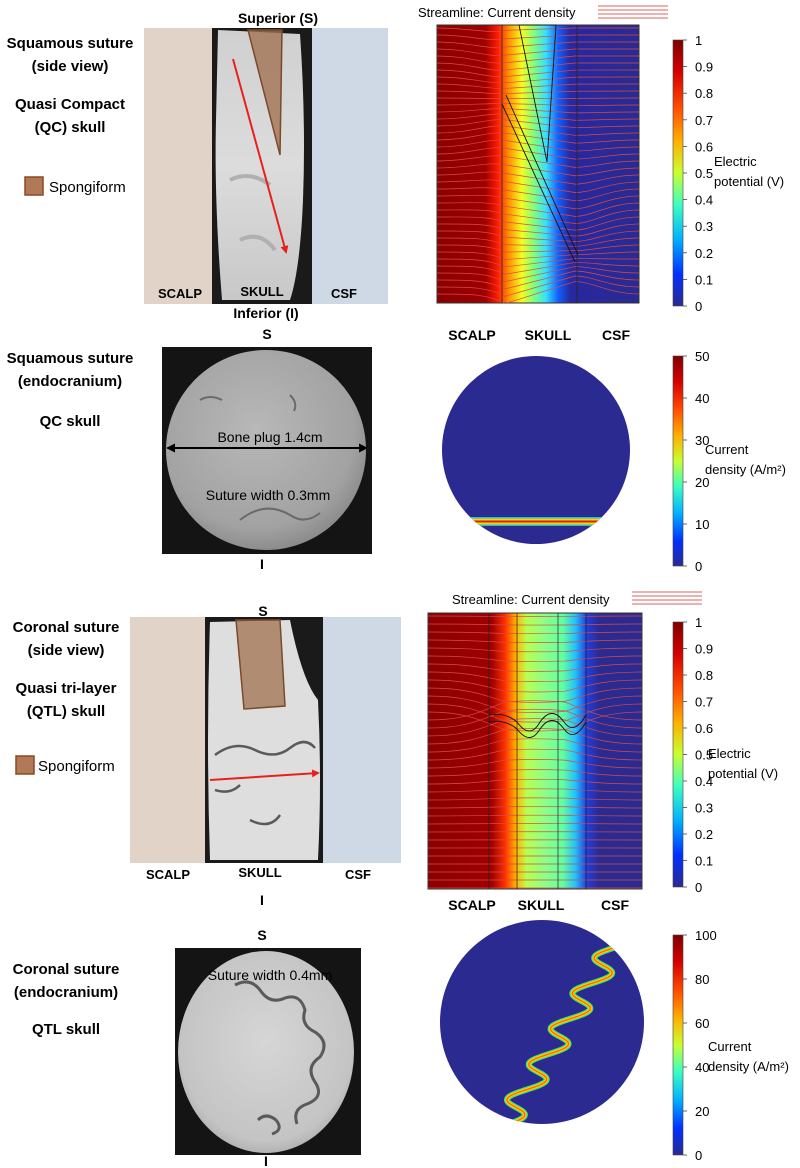  Describe the element at coordinates (702, 440) in the screenshot. I see `colorbar-tick-label: 30` at that location.